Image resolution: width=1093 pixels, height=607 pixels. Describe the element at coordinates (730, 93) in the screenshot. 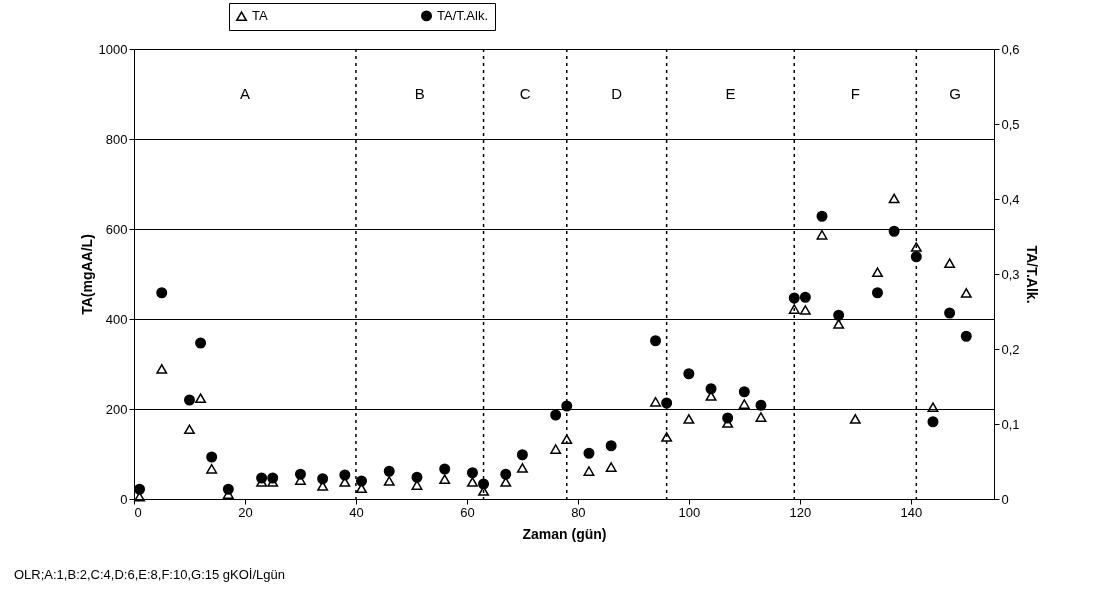

I see `annotation: E` at that location.